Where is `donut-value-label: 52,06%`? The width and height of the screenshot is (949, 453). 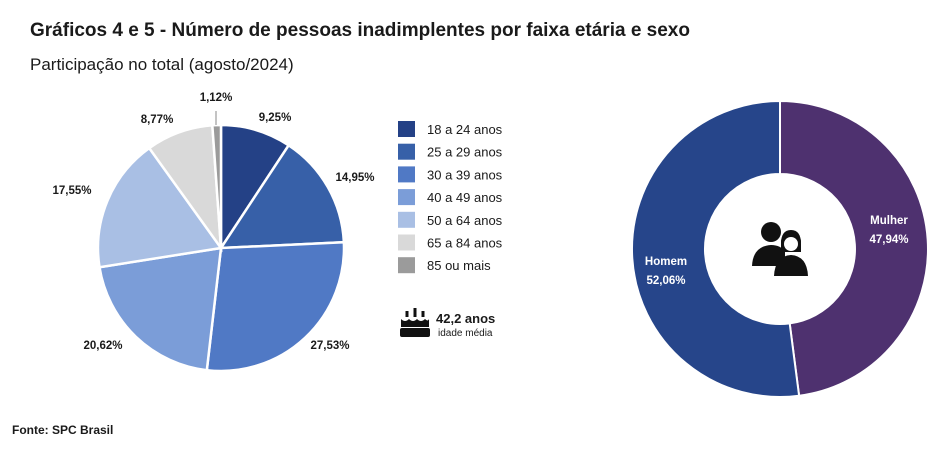 donut-value-label: 52,06% is located at coordinates (665, 281).